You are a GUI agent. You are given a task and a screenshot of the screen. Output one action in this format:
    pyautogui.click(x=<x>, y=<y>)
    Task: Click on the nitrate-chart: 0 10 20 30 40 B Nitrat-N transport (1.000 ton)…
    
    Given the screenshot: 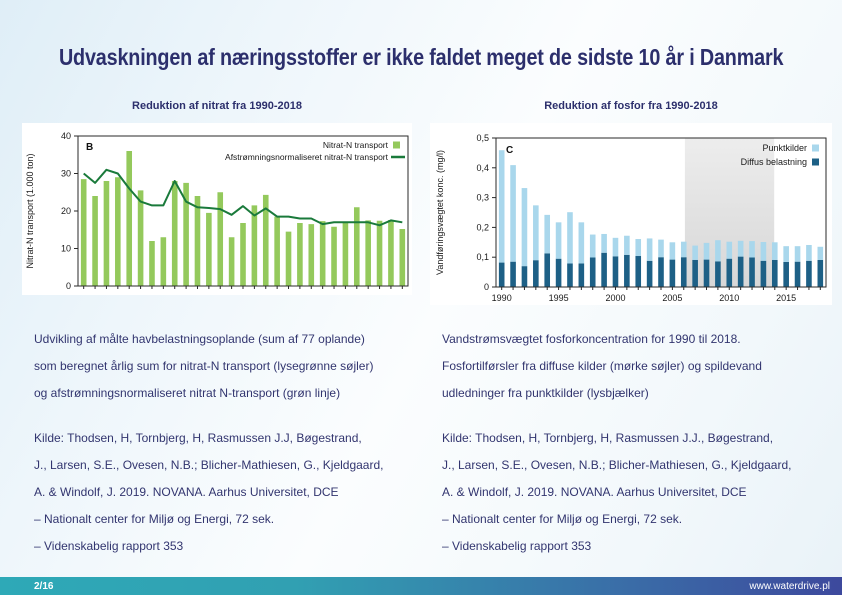 What is the action you would take?
    pyautogui.click(x=217, y=211)
    